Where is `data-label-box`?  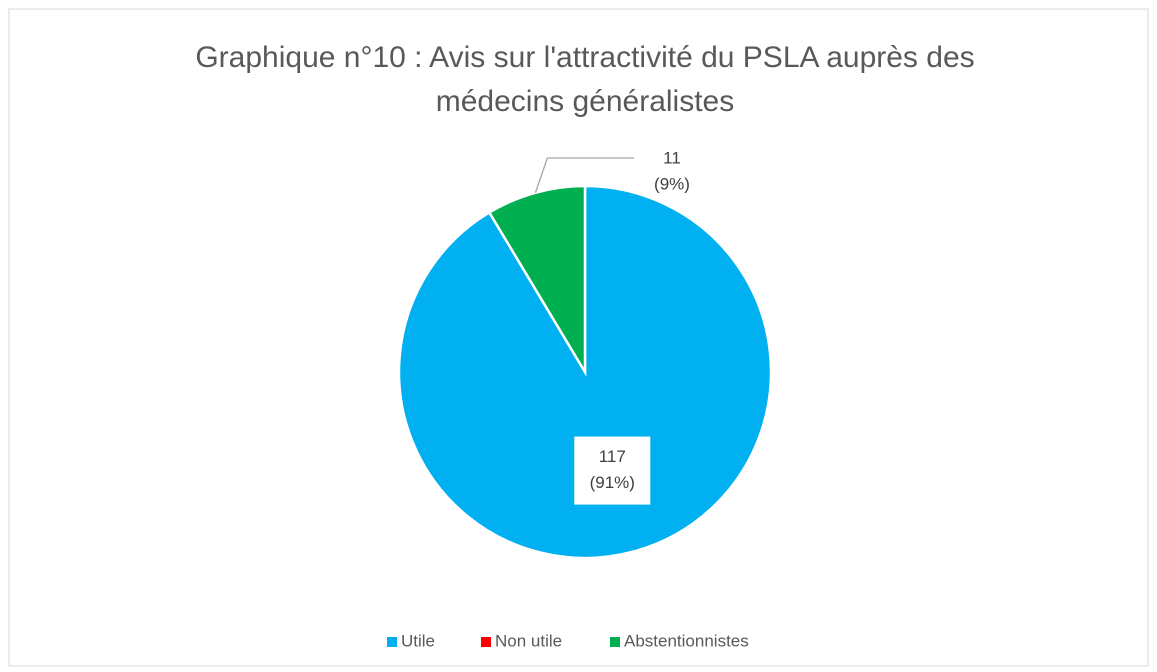 data-label-box is located at coordinates (612, 470).